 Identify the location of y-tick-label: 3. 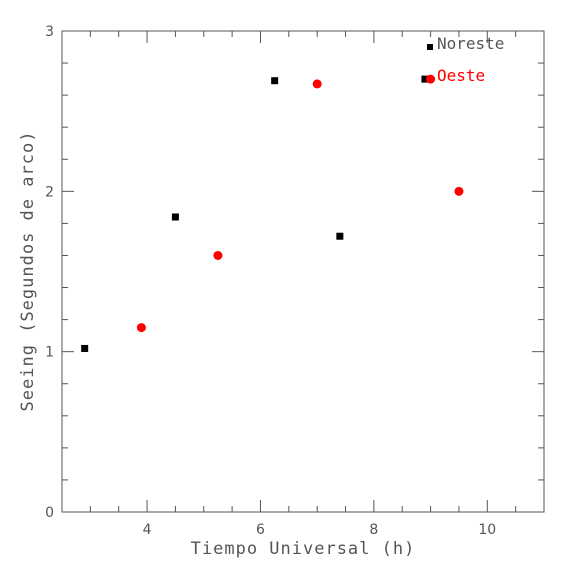
(49, 32).